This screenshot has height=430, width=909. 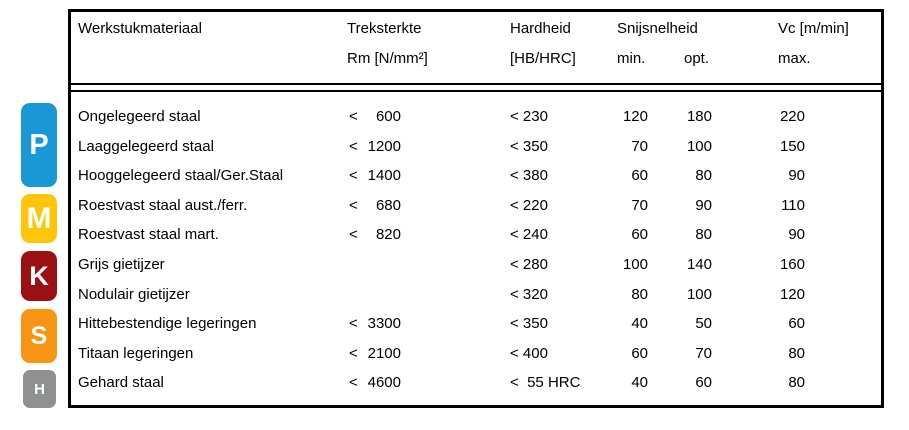 What do you see at coordinates (794, 58) in the screenshot?
I see `header-max-label: max.` at bounding box center [794, 58].